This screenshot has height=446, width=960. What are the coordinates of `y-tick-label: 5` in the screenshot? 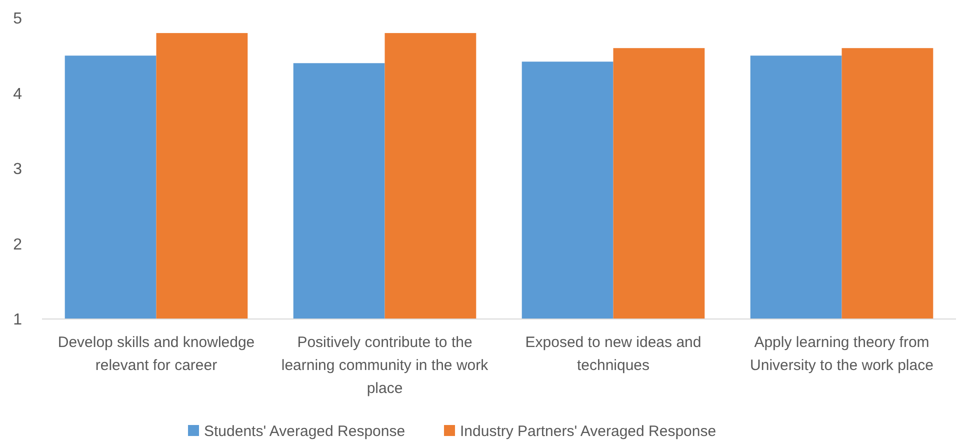 It's located at (17, 19).